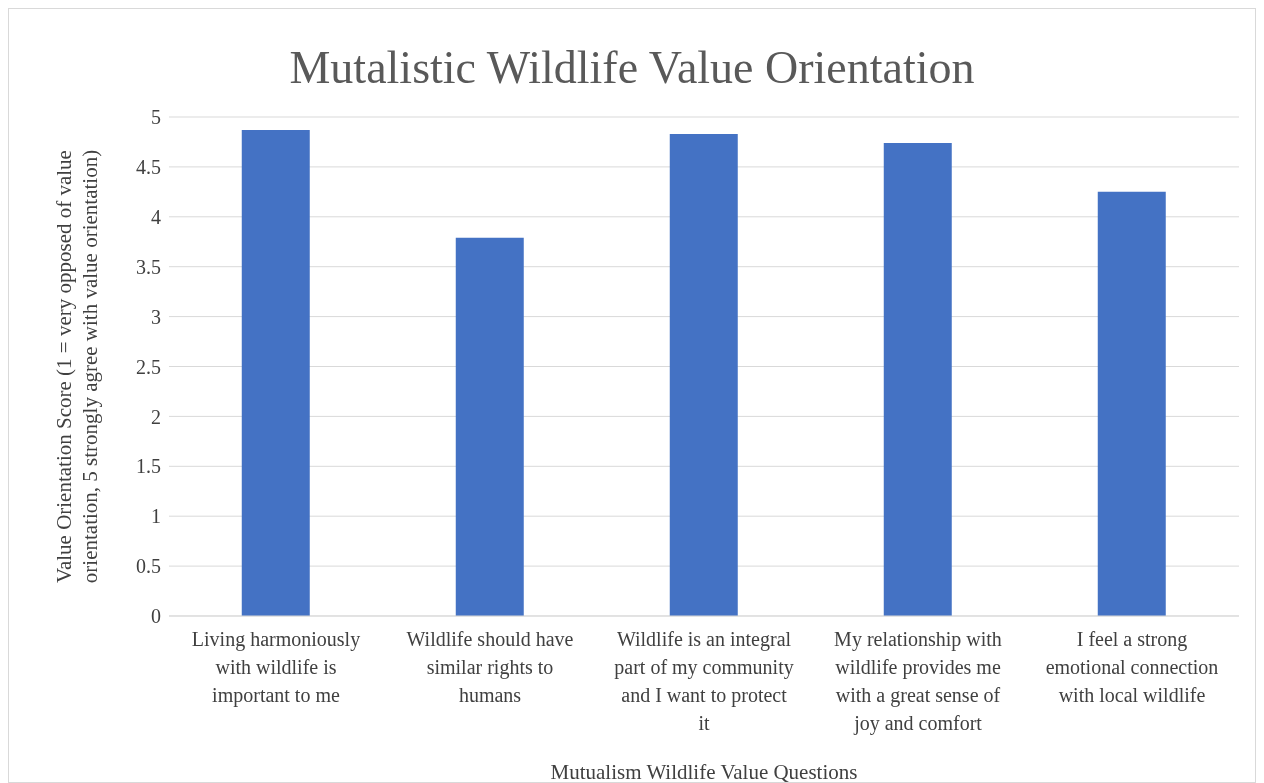  What do you see at coordinates (156, 316) in the screenshot?
I see `y-tick-label: 3` at bounding box center [156, 316].